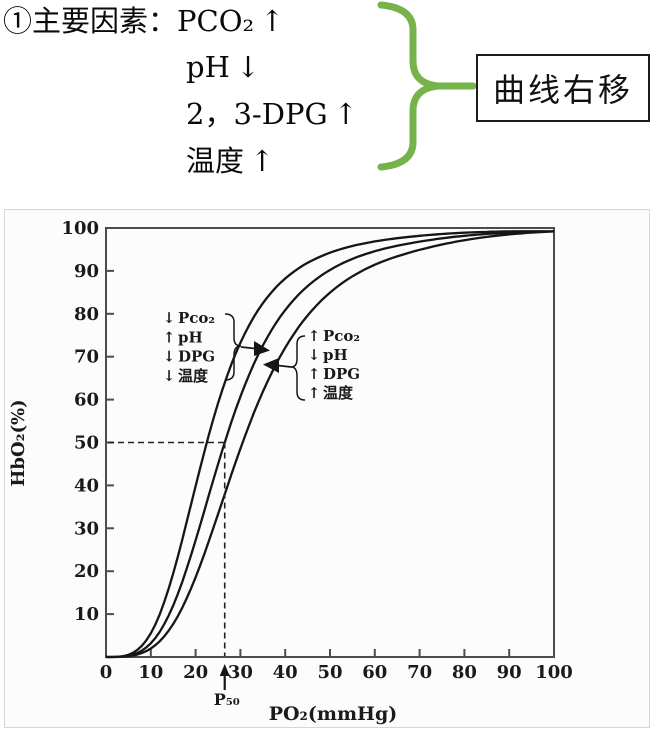 This screenshot has height=731, width=656. What do you see at coordinates (248, 348) in the screenshot?
I see `left-annotation-connector` at bounding box center [248, 348].